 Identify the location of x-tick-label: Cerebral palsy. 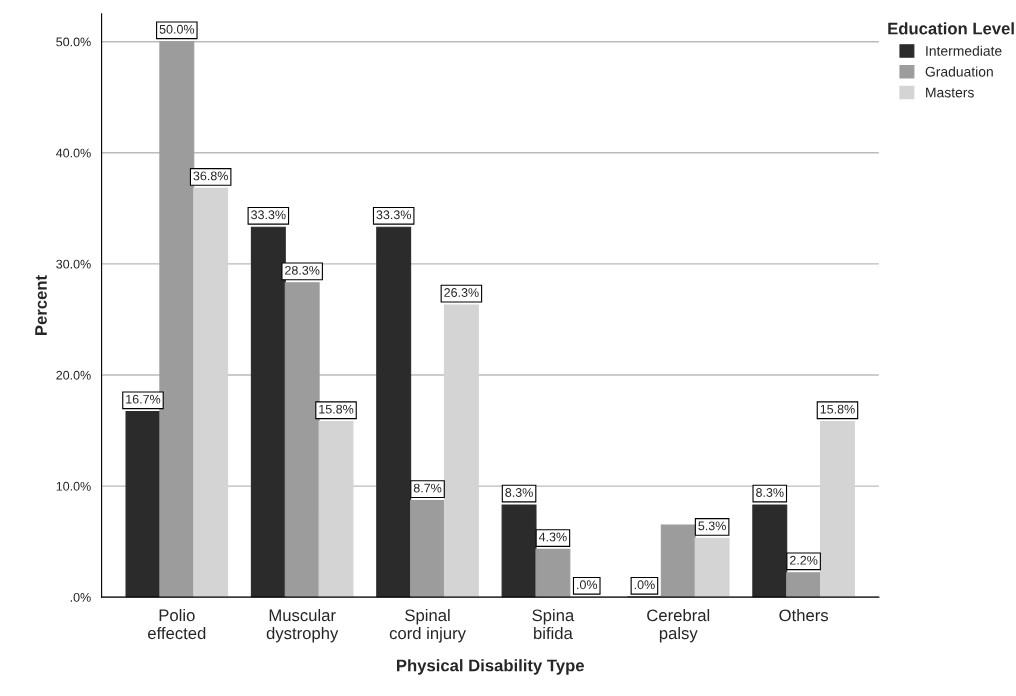
(678, 625).